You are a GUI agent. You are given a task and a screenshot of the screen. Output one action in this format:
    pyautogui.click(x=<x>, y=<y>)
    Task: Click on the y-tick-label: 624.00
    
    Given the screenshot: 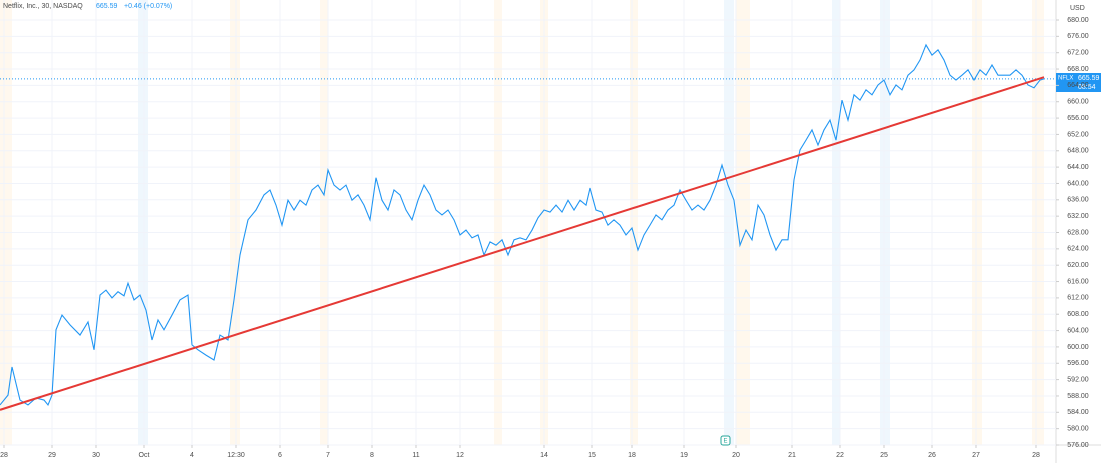 What is the action you would take?
    pyautogui.click(x=1078, y=249)
    